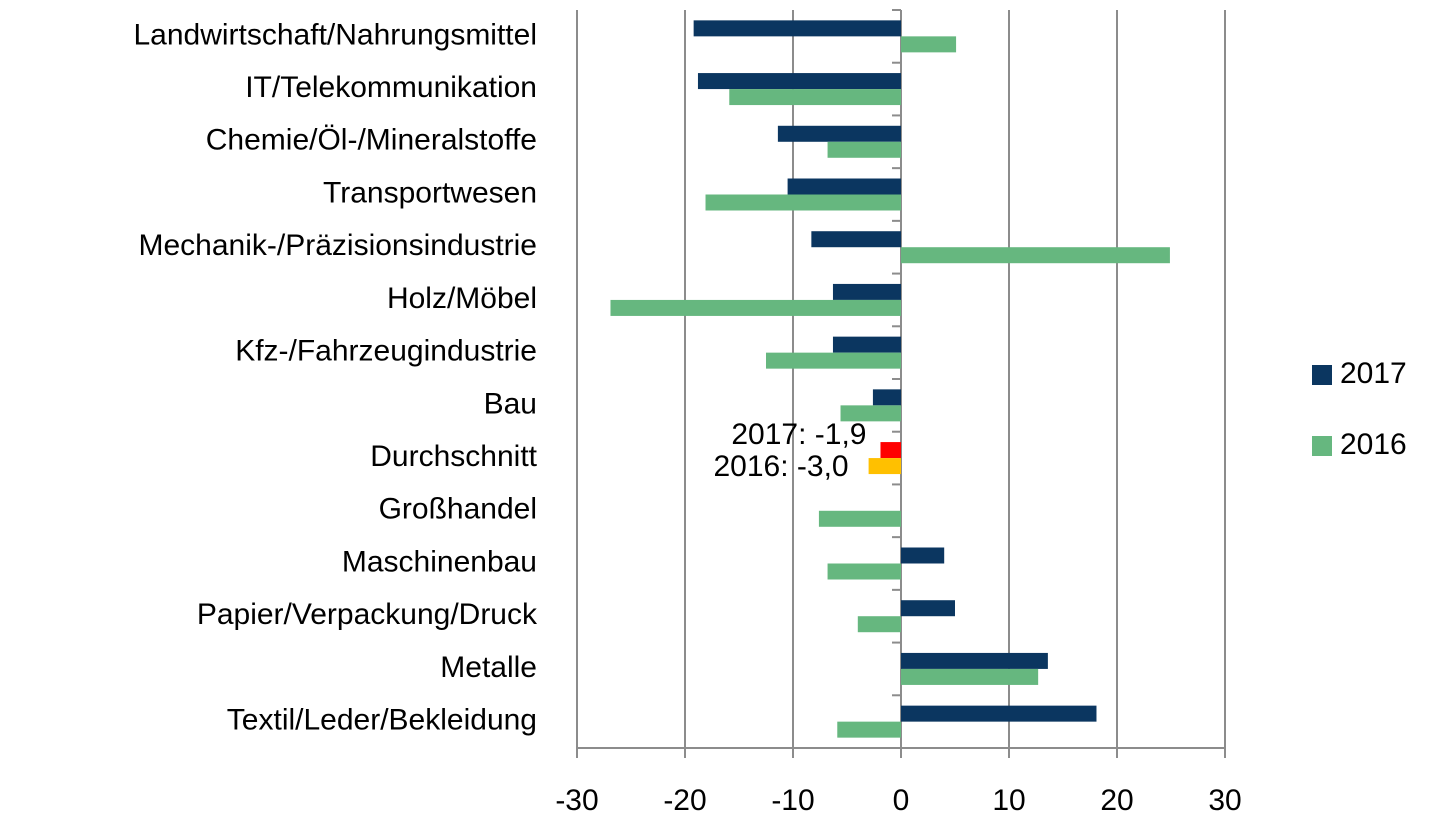 This screenshot has height=820, width=1432. I want to click on y-tick-label: Papier/Verpackung/Druck, so click(367, 614).